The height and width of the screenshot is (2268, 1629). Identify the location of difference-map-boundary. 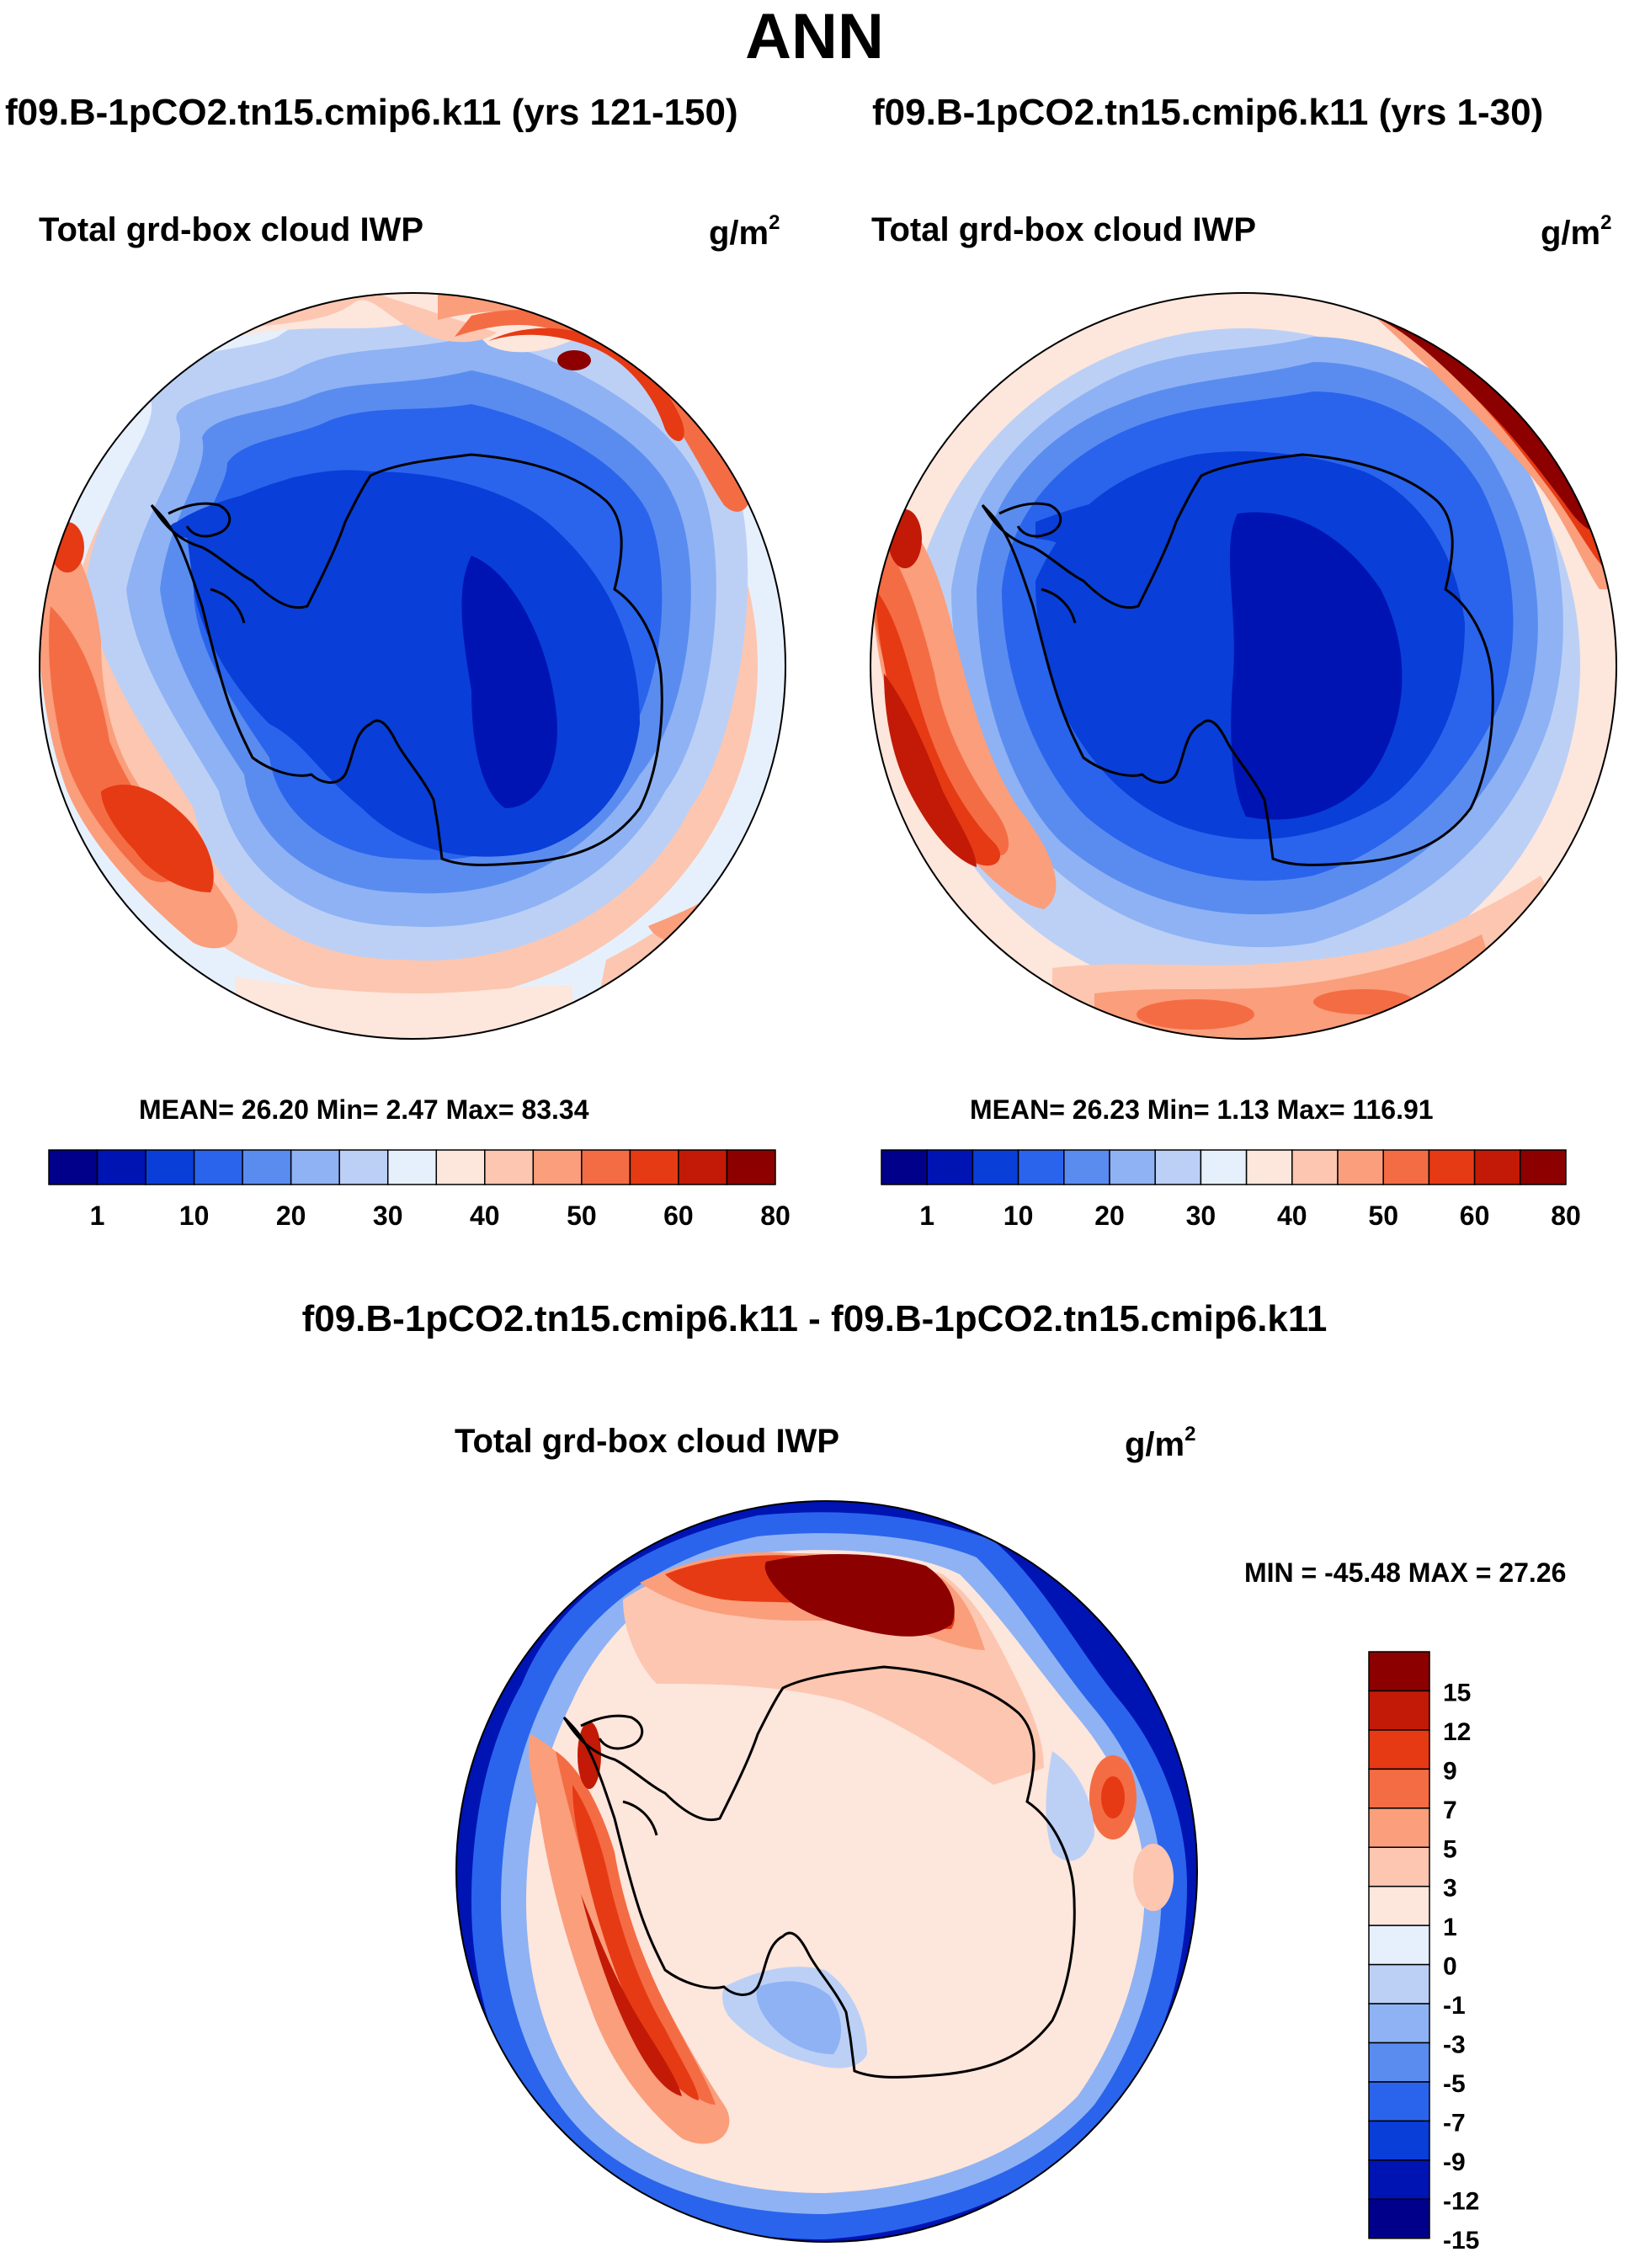
(826, 1872).